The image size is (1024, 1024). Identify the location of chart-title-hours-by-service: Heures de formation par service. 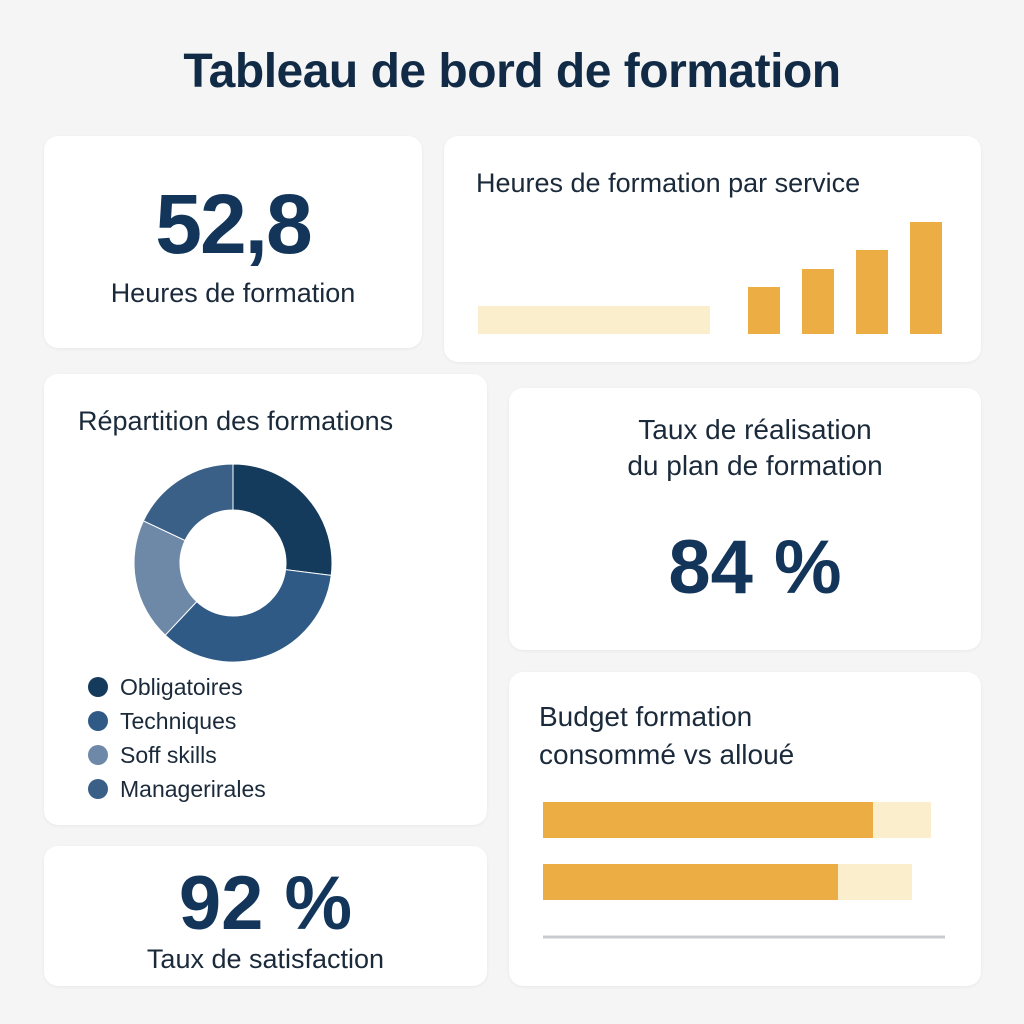
(668, 183).